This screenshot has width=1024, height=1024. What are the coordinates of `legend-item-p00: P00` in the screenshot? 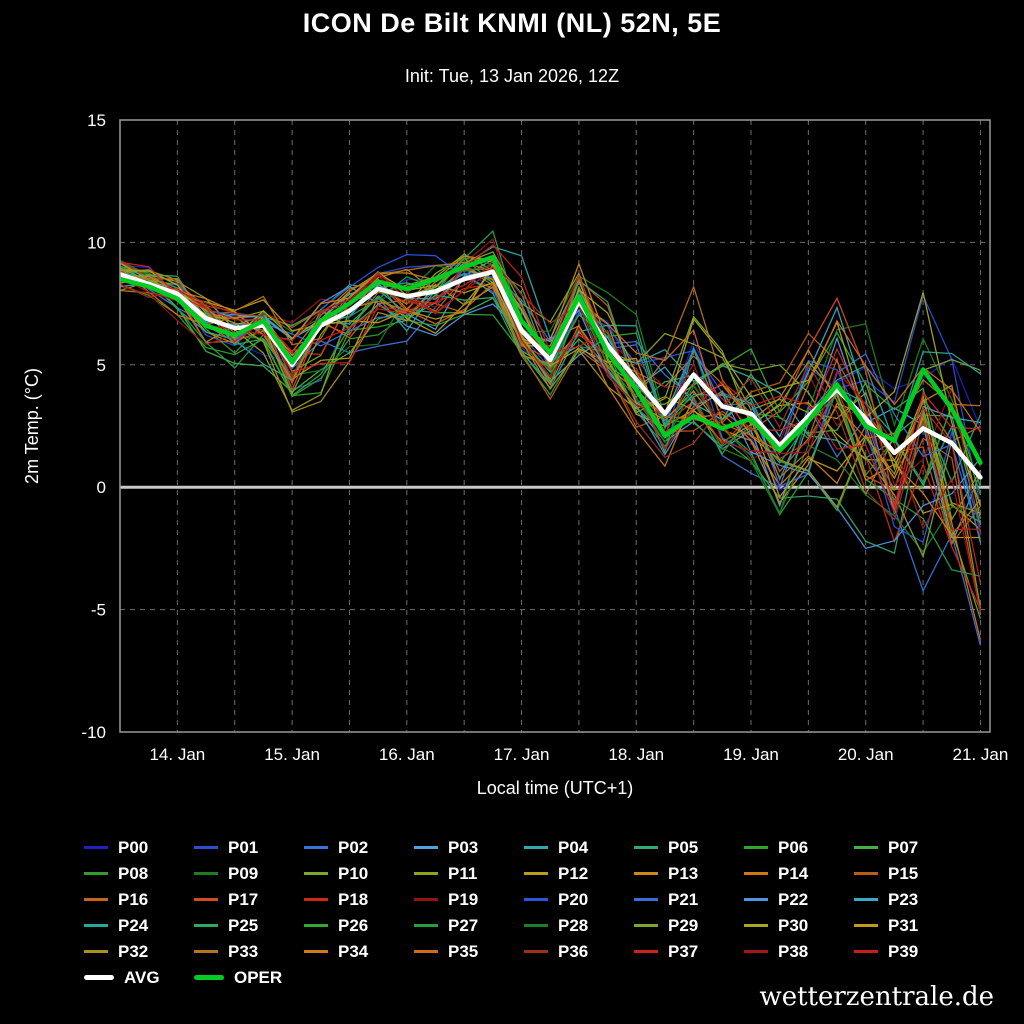 It's located at (139, 847).